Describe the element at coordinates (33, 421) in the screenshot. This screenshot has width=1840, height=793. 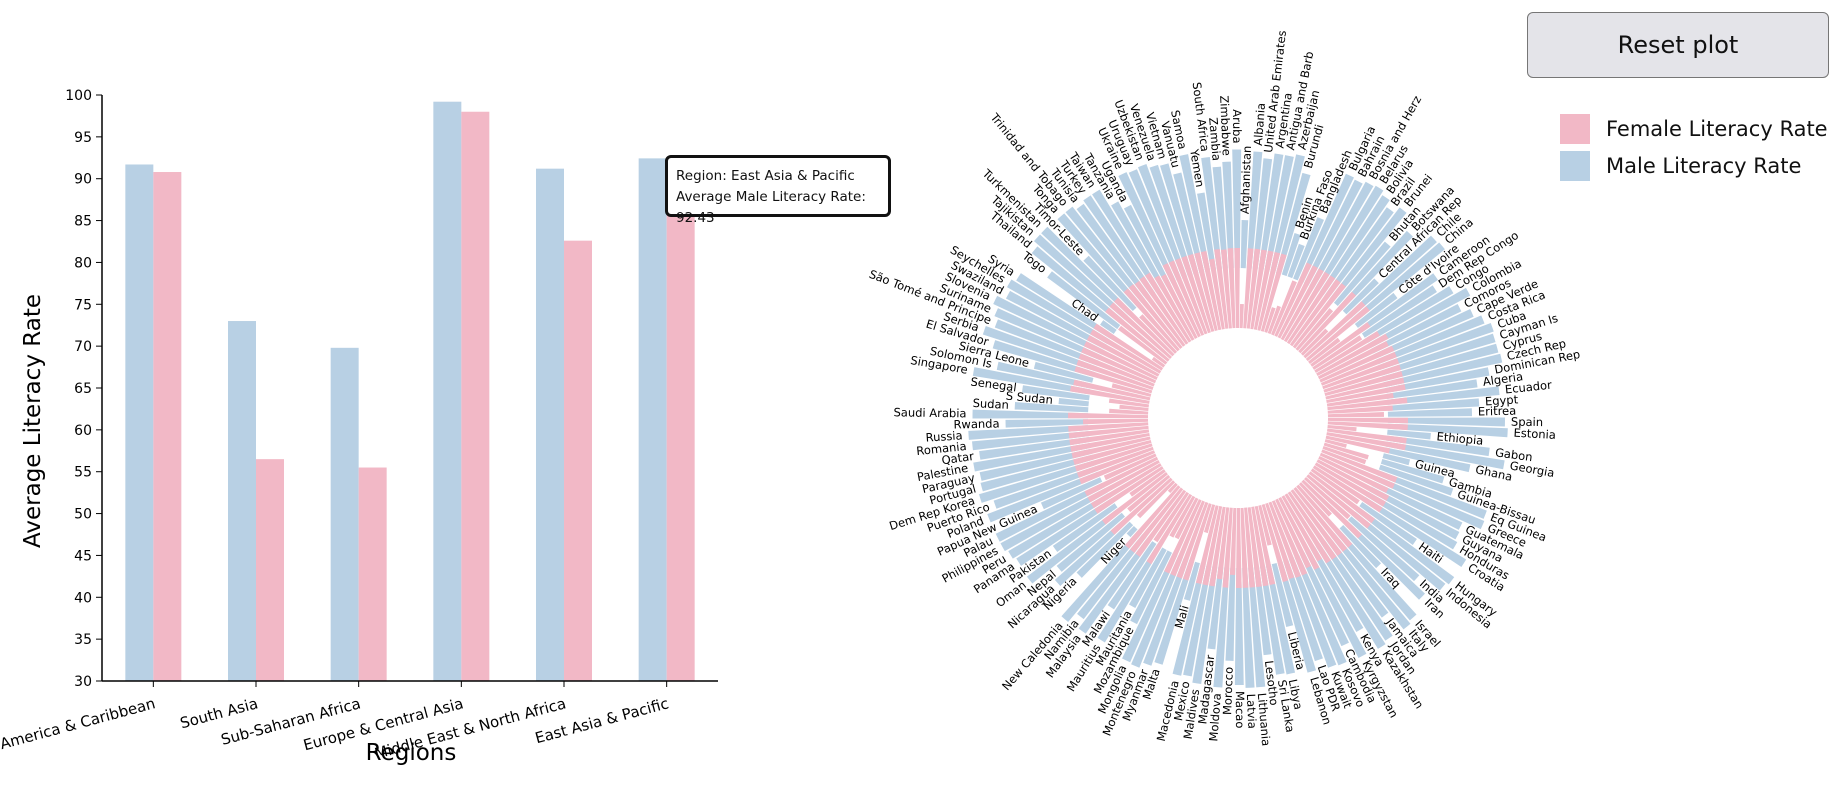
I see `y-axis-title: Average Literacy Rate` at that location.